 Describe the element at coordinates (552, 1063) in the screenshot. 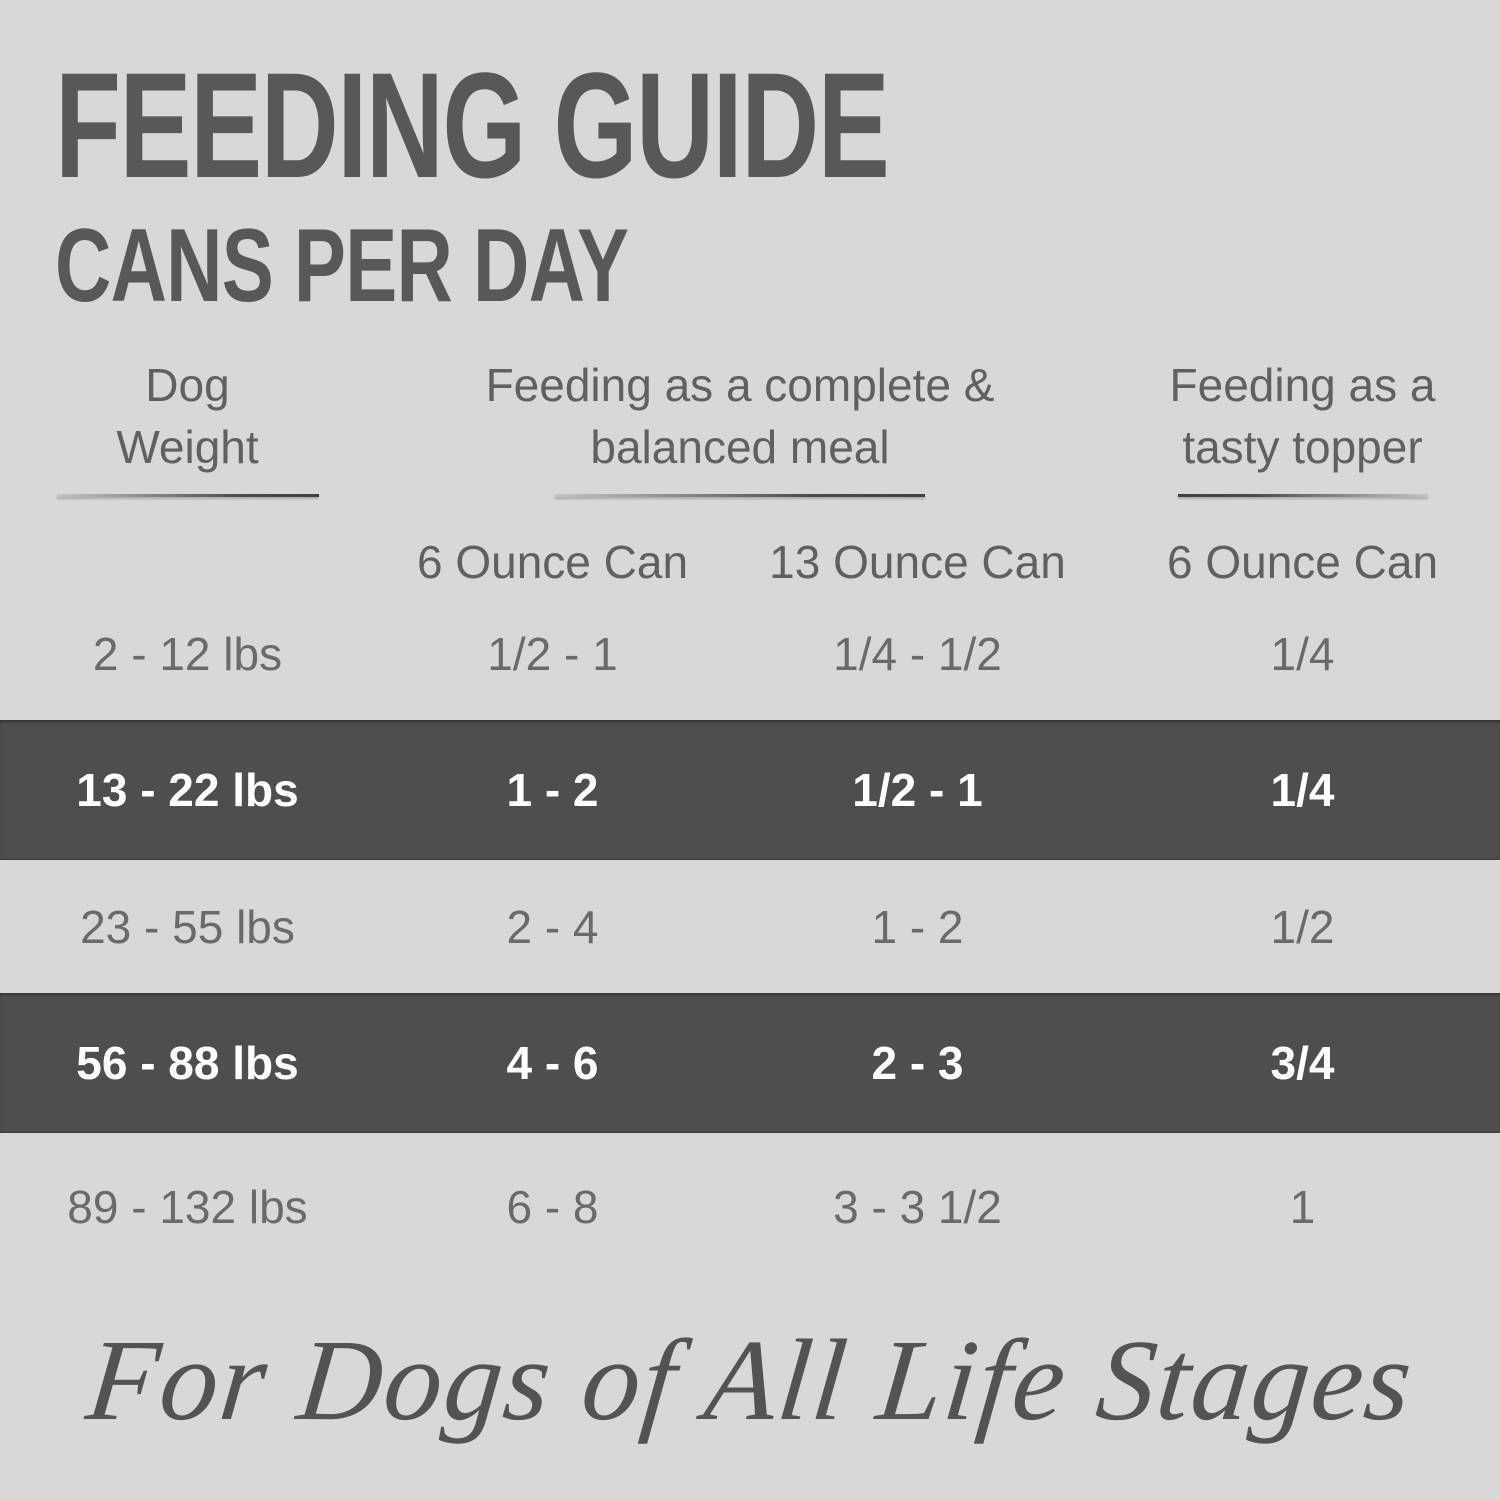

I see `complete-6oz-cell: 4 - 6` at that location.